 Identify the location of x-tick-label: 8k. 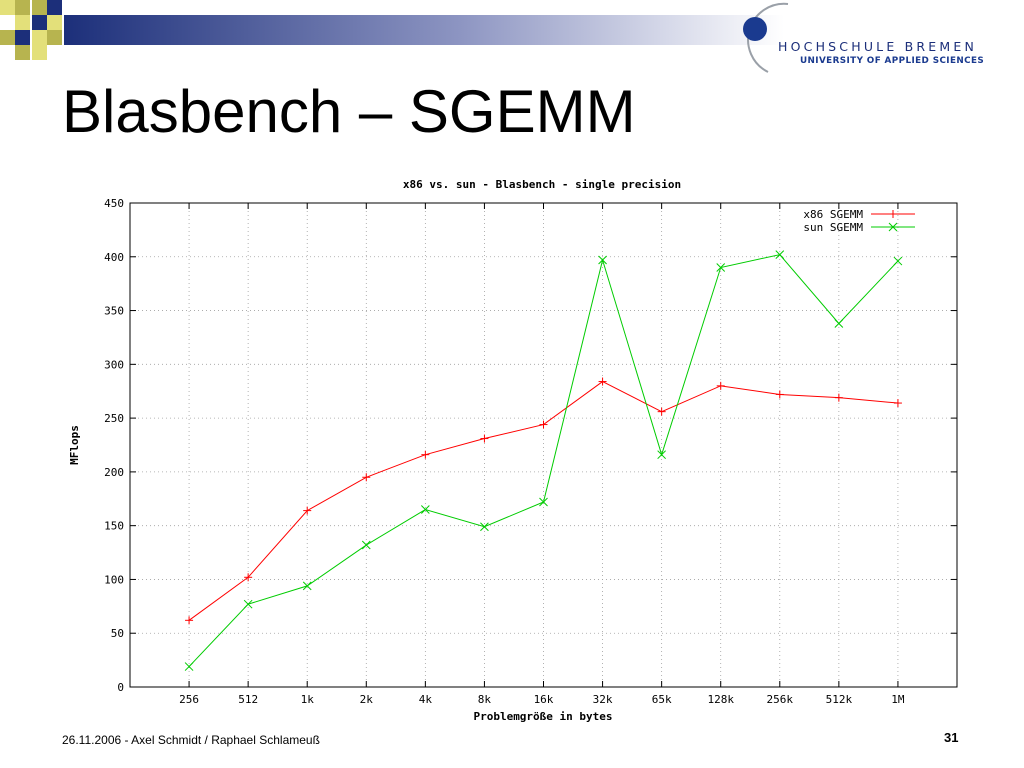
(485, 699).